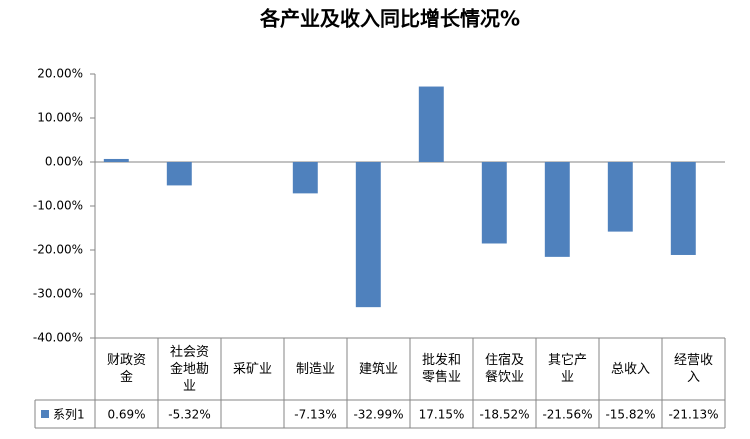 The width and height of the screenshot is (750, 439). I want to click on y-tick-label: -10.00%, so click(58, 206).